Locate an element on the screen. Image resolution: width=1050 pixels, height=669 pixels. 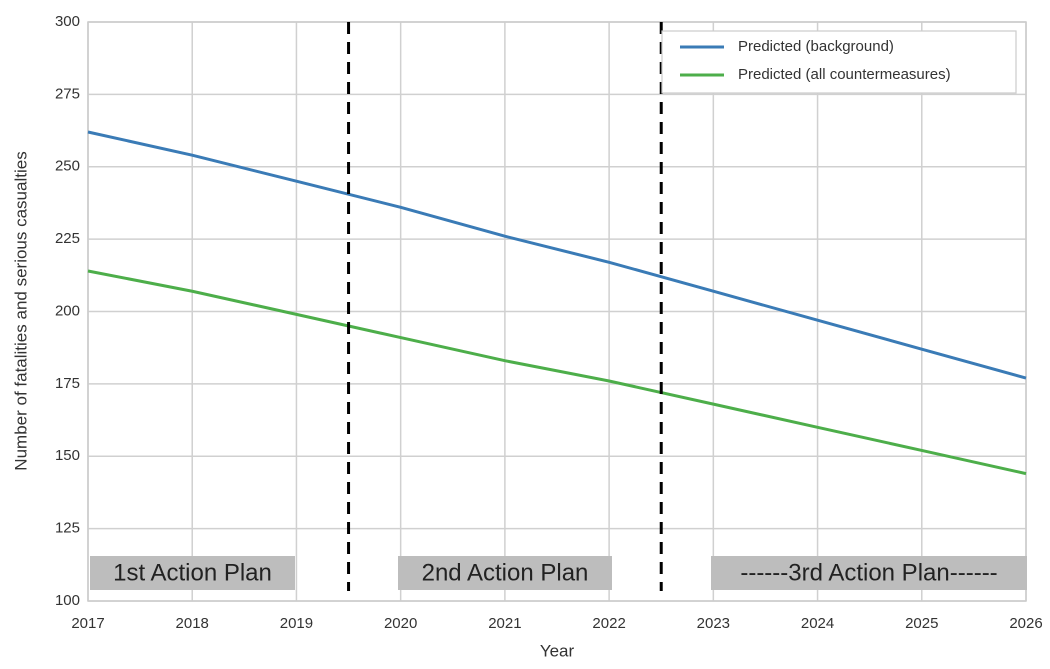
x-tick-label: 2023 is located at coordinates (713, 623).